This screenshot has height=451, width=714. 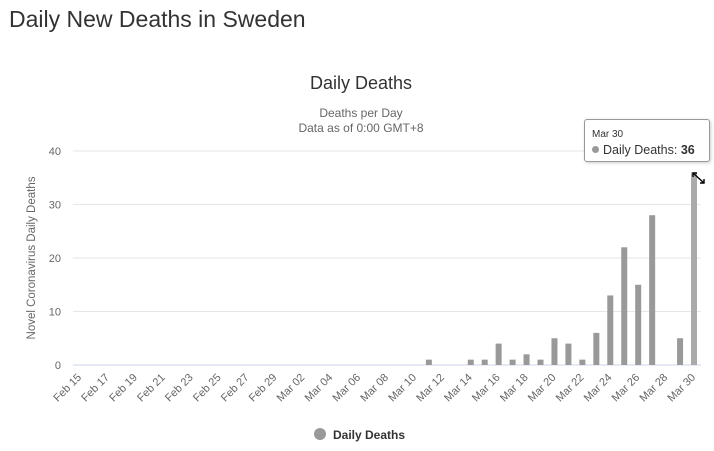 What do you see at coordinates (179, 388) in the screenshot?
I see `x-tick-label: Feb 23` at bounding box center [179, 388].